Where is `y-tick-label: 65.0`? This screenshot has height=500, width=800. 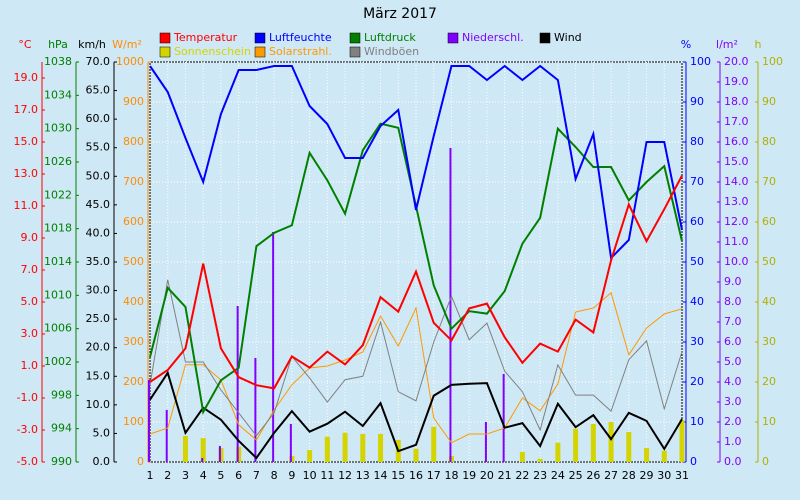 y-tick-label: 65.0 is located at coordinates (98, 90).